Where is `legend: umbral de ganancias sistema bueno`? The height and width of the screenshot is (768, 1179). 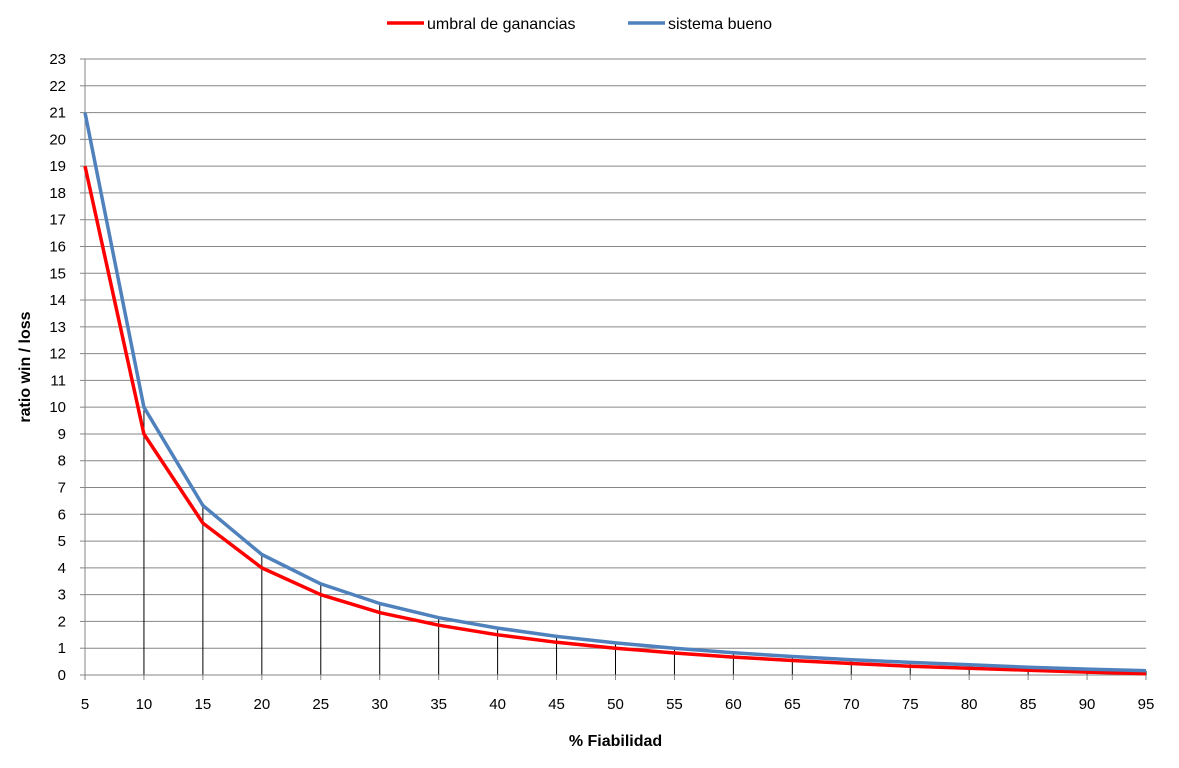
legend: umbral de ganancias sistema bueno is located at coordinates (579, 24).